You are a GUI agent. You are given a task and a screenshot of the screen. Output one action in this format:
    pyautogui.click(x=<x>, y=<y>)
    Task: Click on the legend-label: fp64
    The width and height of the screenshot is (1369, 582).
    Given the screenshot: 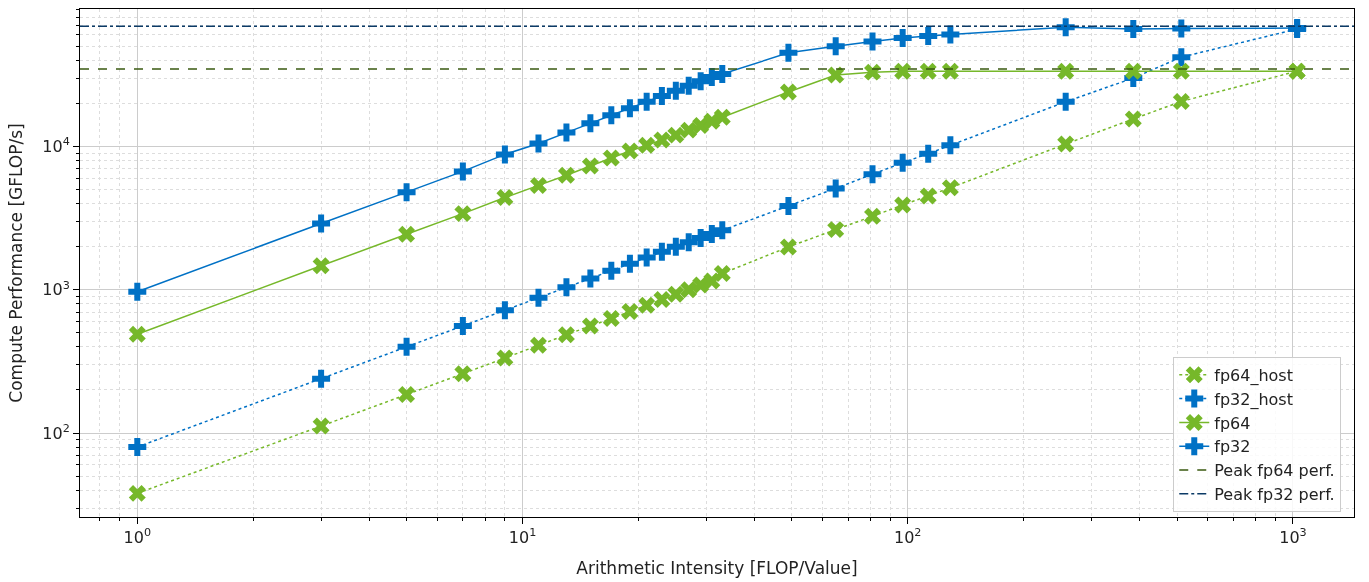 What is the action you would take?
    pyautogui.click(x=1232, y=423)
    